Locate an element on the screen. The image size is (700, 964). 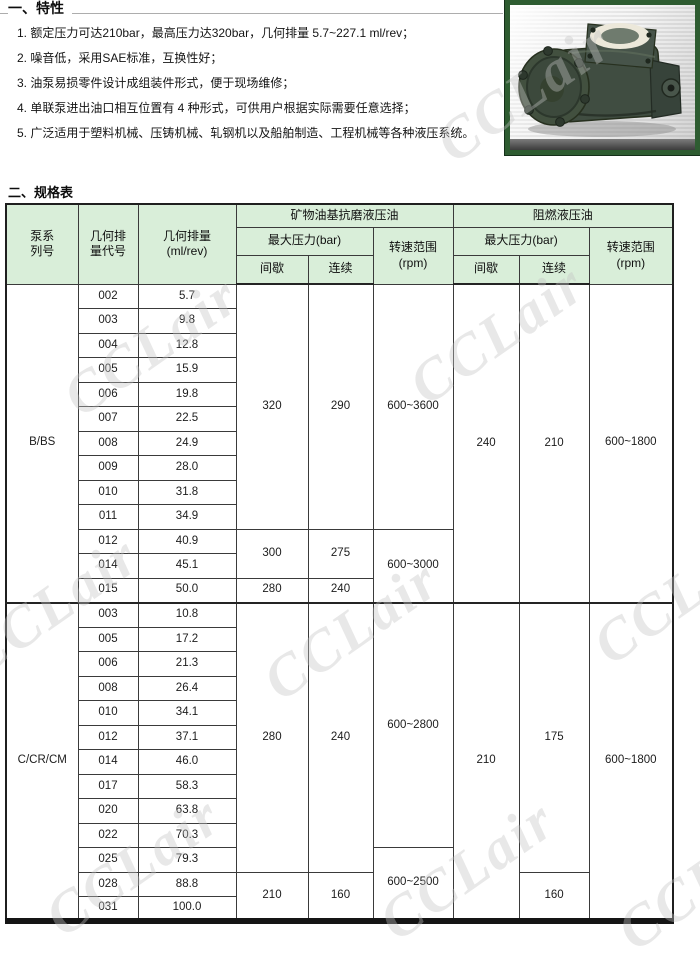
spec-cell: 37.1 is located at coordinates (187, 737).